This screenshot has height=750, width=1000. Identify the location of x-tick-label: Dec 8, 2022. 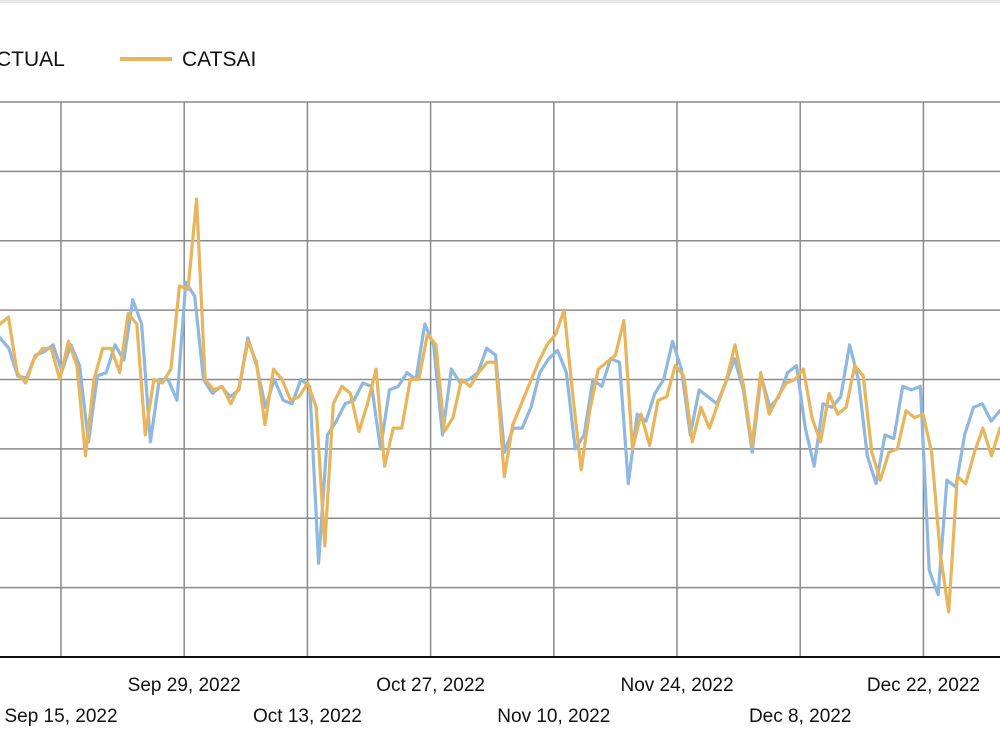
(800, 716).